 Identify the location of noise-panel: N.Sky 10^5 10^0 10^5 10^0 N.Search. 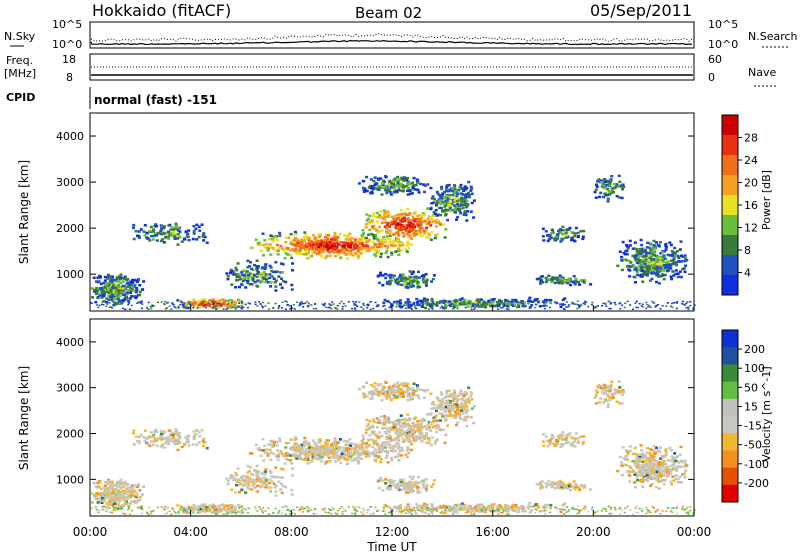
(401, 34).